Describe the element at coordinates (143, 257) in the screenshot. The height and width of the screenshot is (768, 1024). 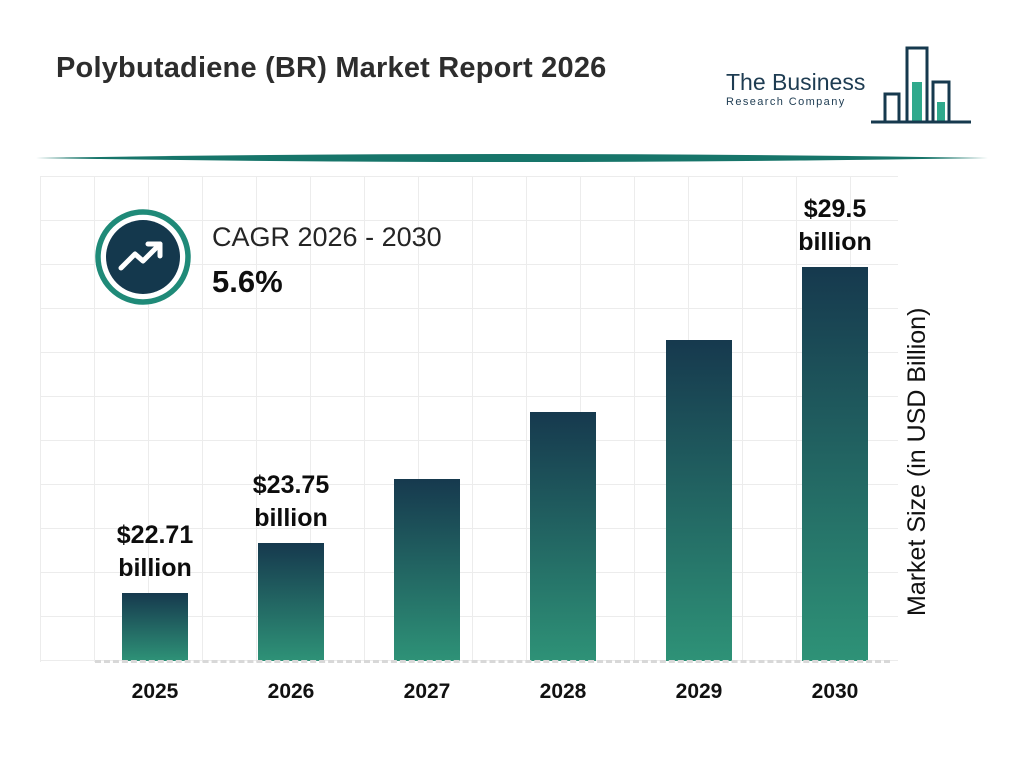
I see `cagr-trend-icon` at that location.